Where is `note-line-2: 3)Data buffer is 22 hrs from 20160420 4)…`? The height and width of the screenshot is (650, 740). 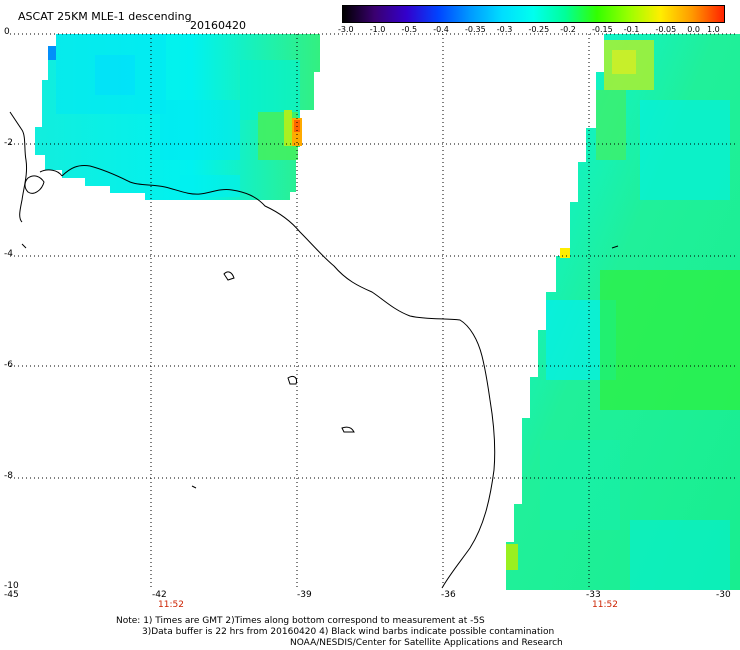
note-line-2: 3)Data buffer is 22 hrs from 20160420 4)… is located at coordinates (348, 632).